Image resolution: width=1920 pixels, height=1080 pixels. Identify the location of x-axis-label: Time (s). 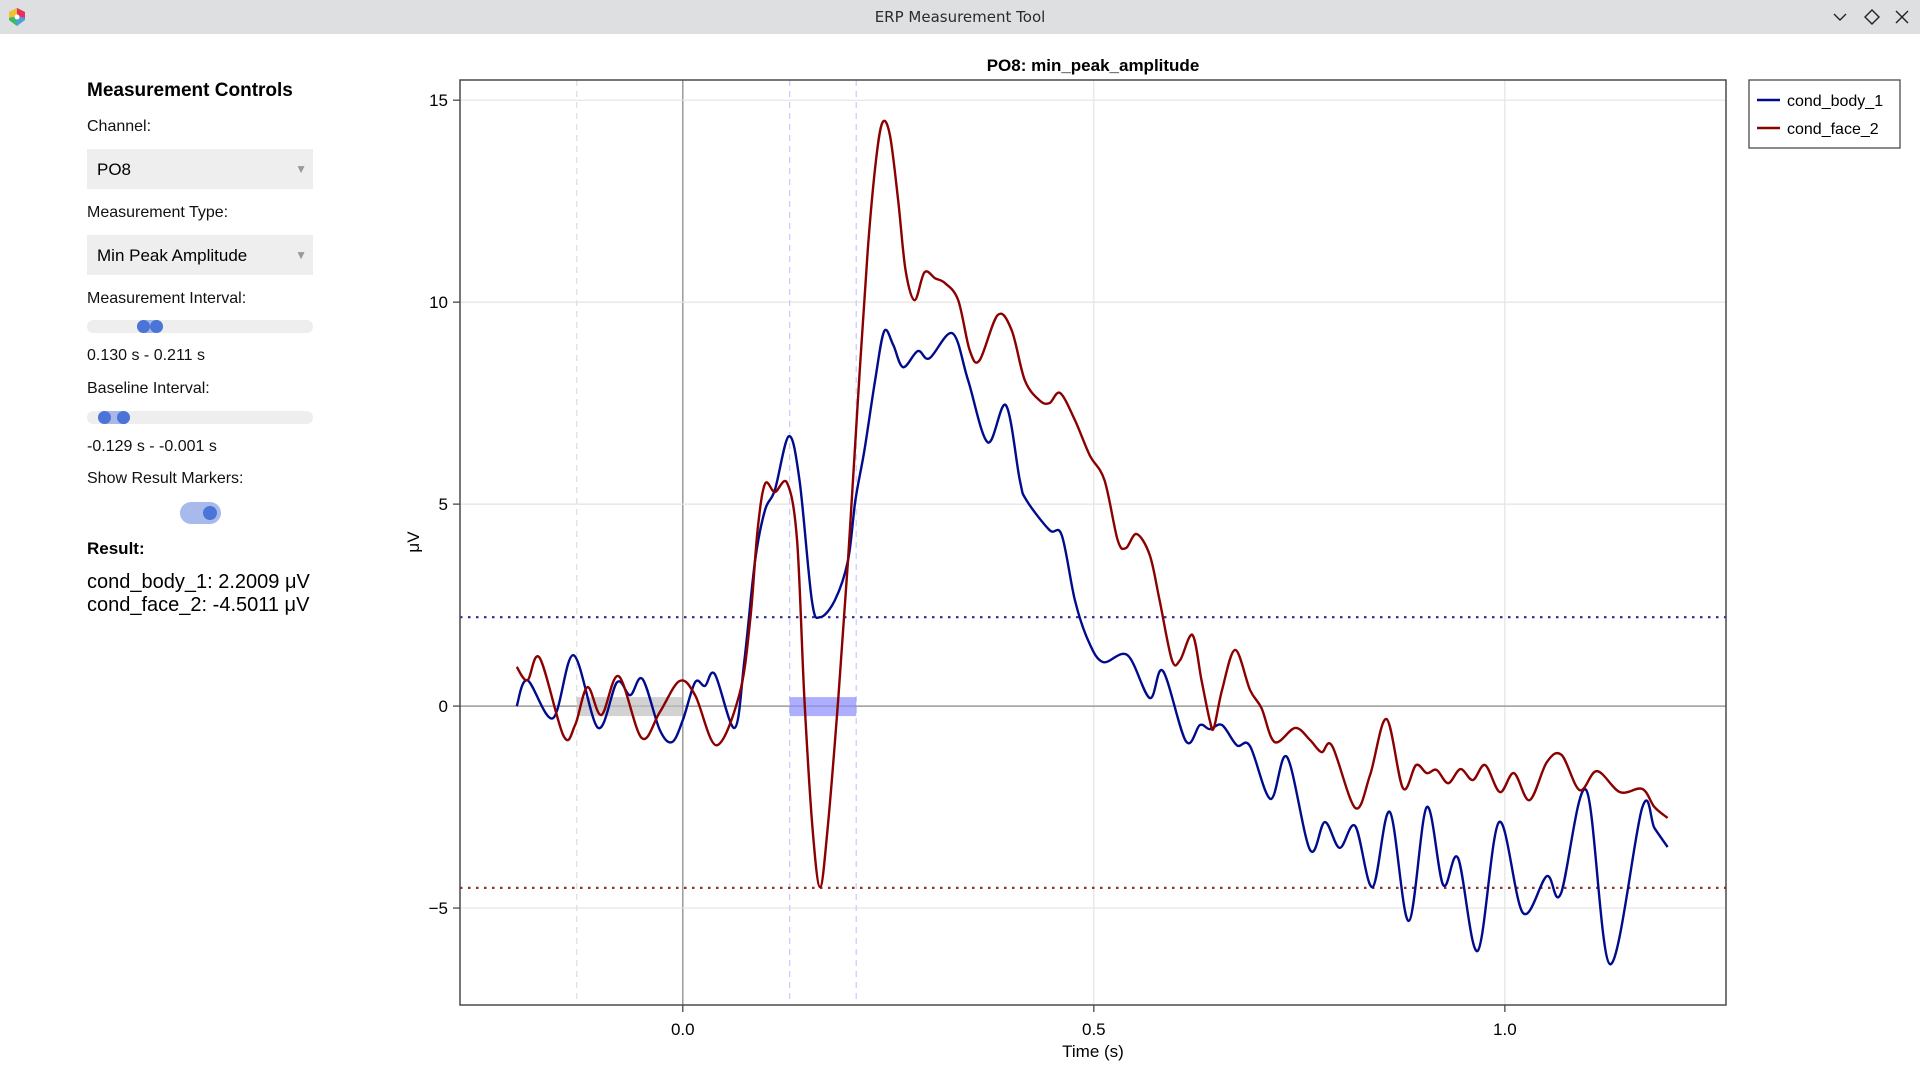
(1093, 1051).